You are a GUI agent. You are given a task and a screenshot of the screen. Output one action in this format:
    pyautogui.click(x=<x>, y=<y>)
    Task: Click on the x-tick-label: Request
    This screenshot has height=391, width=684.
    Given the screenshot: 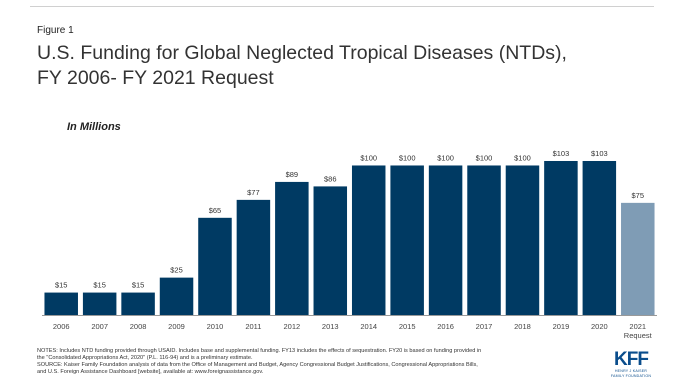 What is the action you would take?
    pyautogui.click(x=638, y=335)
    